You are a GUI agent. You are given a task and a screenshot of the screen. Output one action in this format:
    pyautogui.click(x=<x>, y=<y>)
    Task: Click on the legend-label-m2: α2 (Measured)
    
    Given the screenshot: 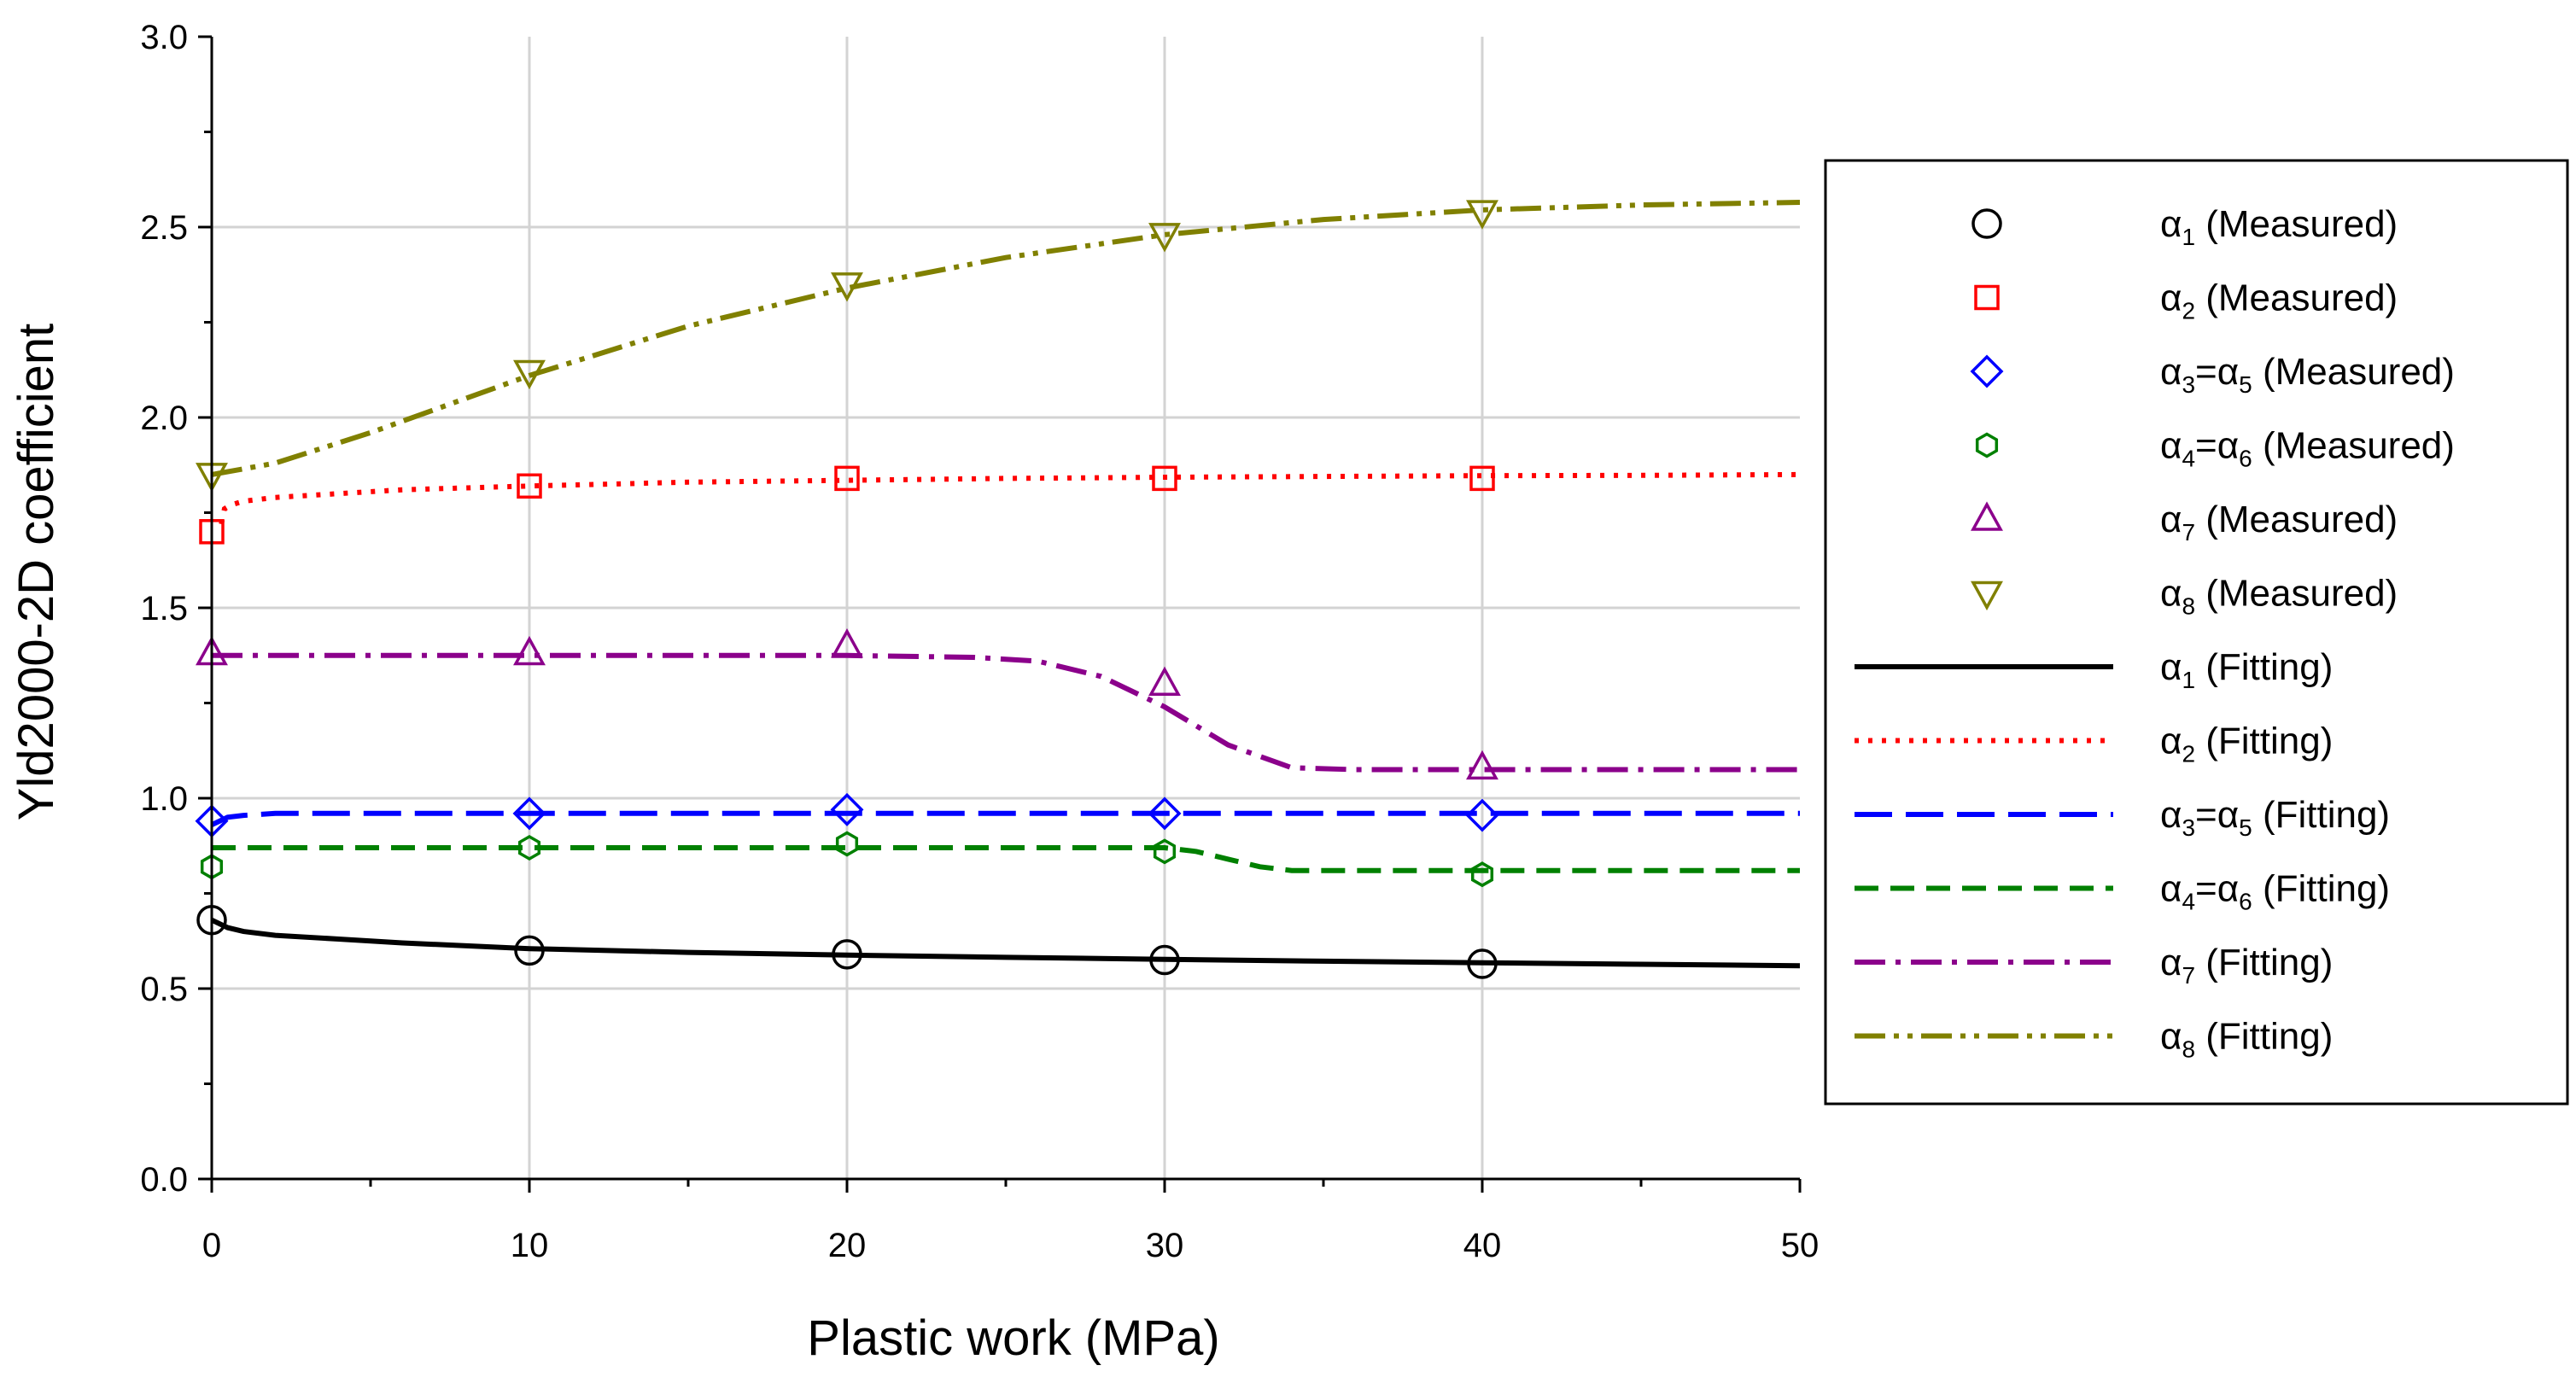 What is the action you would take?
    pyautogui.click(x=2279, y=300)
    